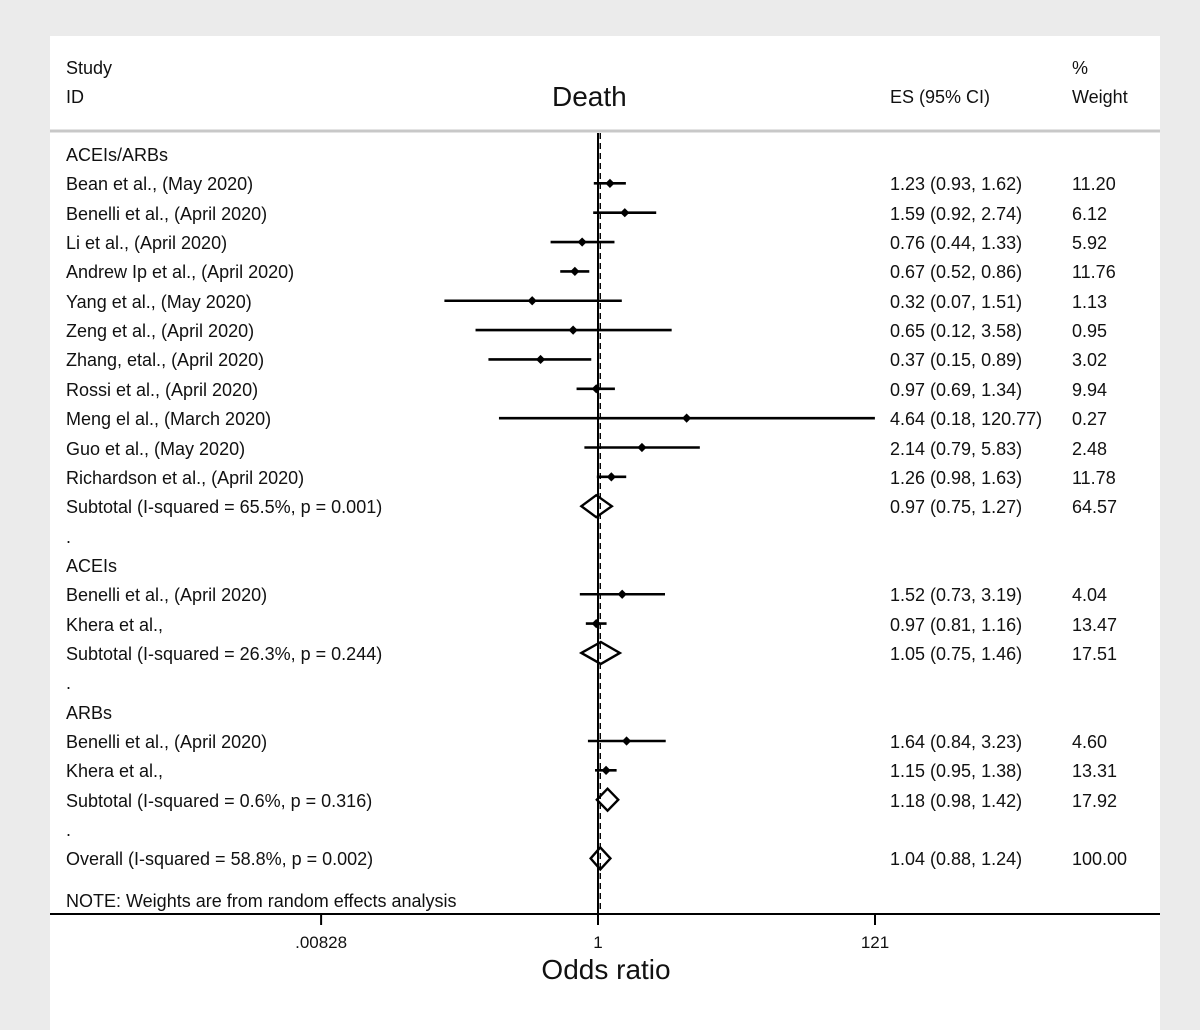  What do you see at coordinates (1090, 595) in the screenshot?
I see `weight-text: 4.04` at bounding box center [1090, 595].